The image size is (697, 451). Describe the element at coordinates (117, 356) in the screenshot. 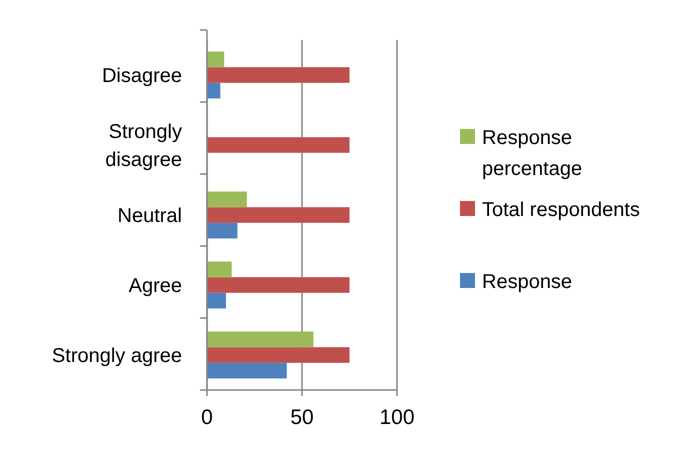

I see `y-tick-label: Strongly agree` at that location.